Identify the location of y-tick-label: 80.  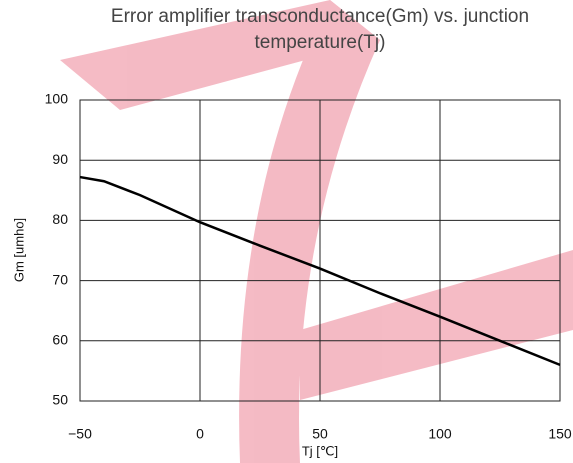
(60, 219).